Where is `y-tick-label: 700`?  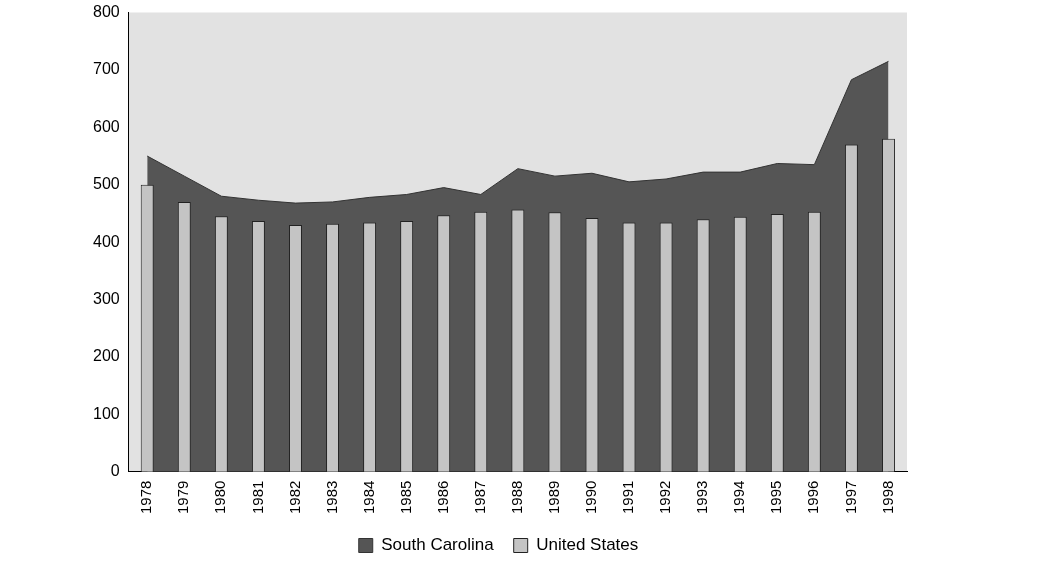
y-tick-label: 700 is located at coordinates (106, 69).